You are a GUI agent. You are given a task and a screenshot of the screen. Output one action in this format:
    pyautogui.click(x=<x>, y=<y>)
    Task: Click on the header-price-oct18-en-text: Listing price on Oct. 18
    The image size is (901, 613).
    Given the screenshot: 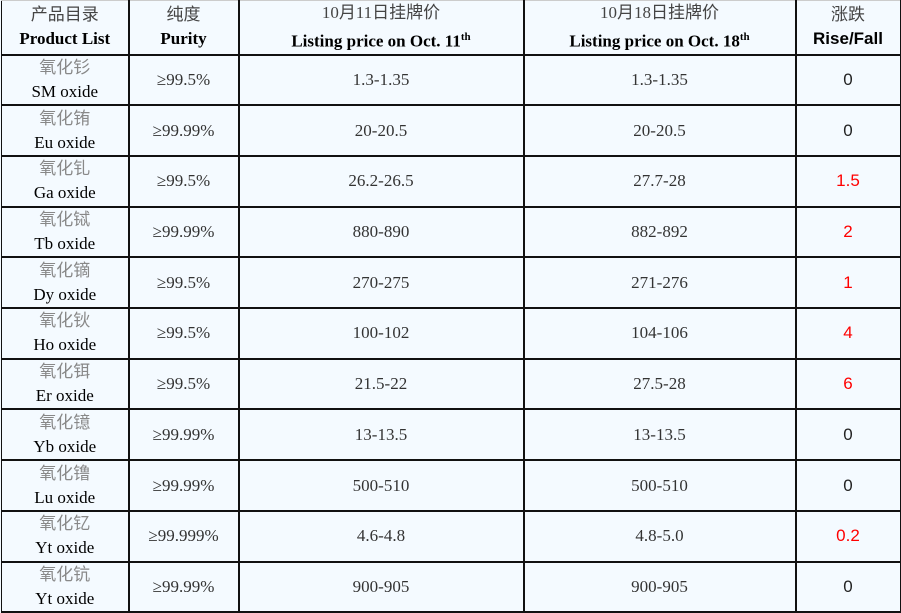 What is the action you would take?
    pyautogui.click(x=654, y=41)
    